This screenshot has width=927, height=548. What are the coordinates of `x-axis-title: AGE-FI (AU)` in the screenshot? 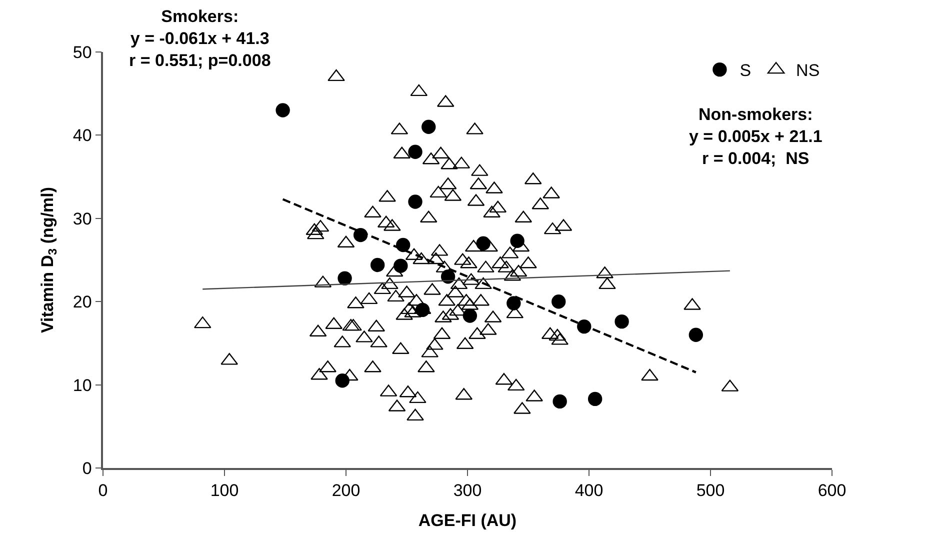 It's located at (467, 520).